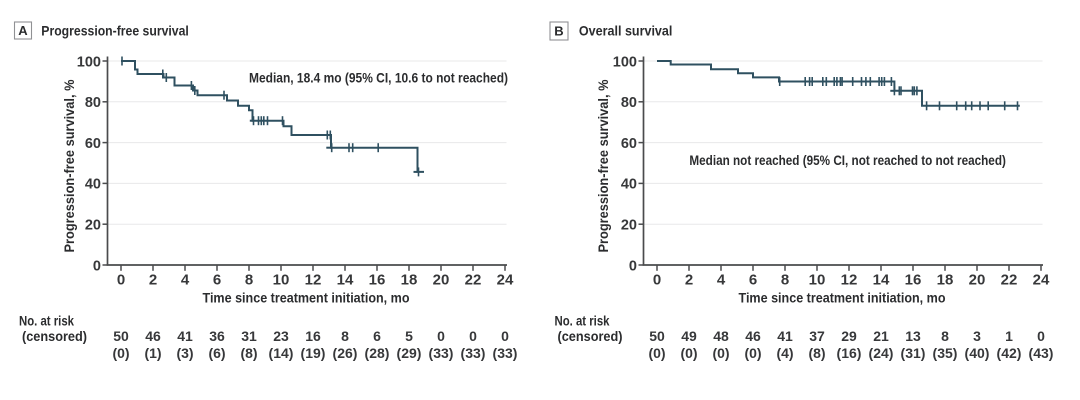 Image resolution: width=1080 pixels, height=400 pixels. What do you see at coordinates (784, 353) in the screenshot?
I see `svg-text: (4)` at bounding box center [784, 353].